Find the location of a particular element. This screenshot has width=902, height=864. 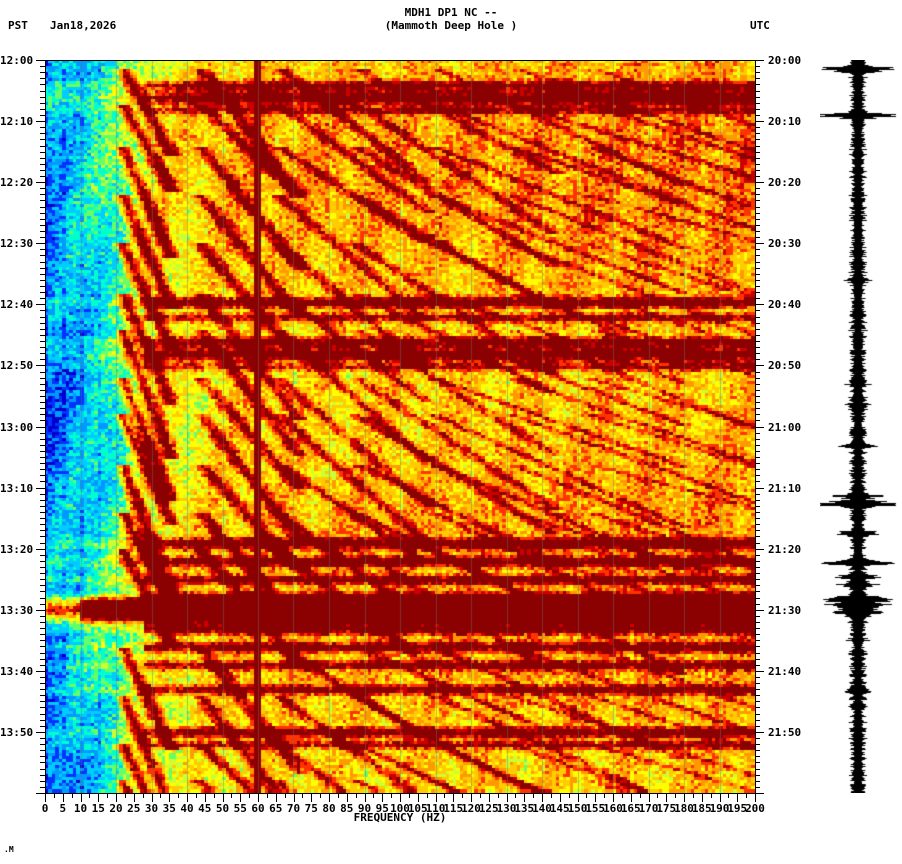

freq-label: 155 is located at coordinates (595, 808).